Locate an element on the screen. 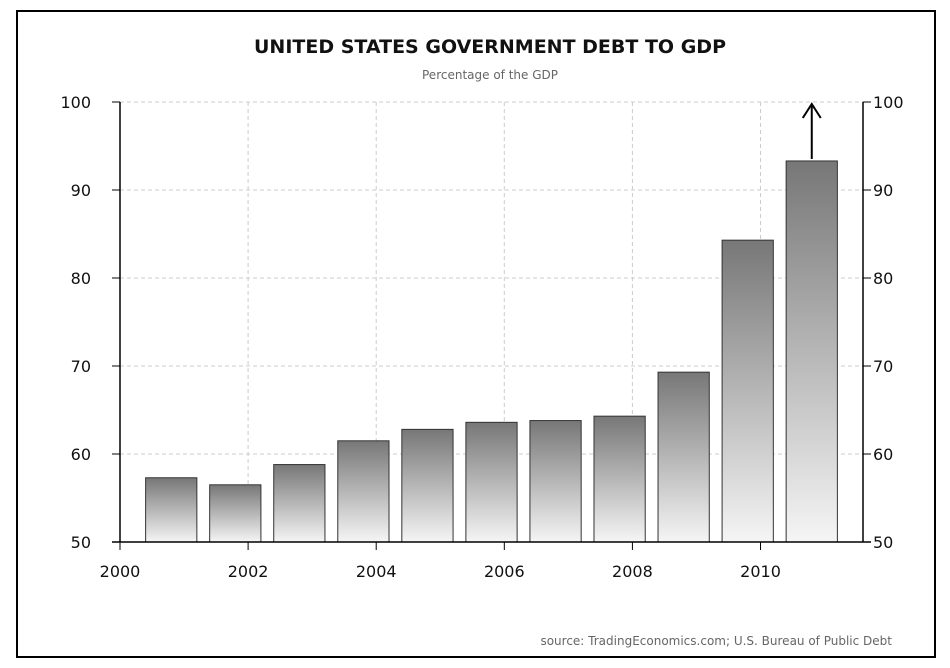 Image resolution: width=950 pixels, height=668 pixels. y-tick-label-right: 100 is located at coordinates (888, 102).